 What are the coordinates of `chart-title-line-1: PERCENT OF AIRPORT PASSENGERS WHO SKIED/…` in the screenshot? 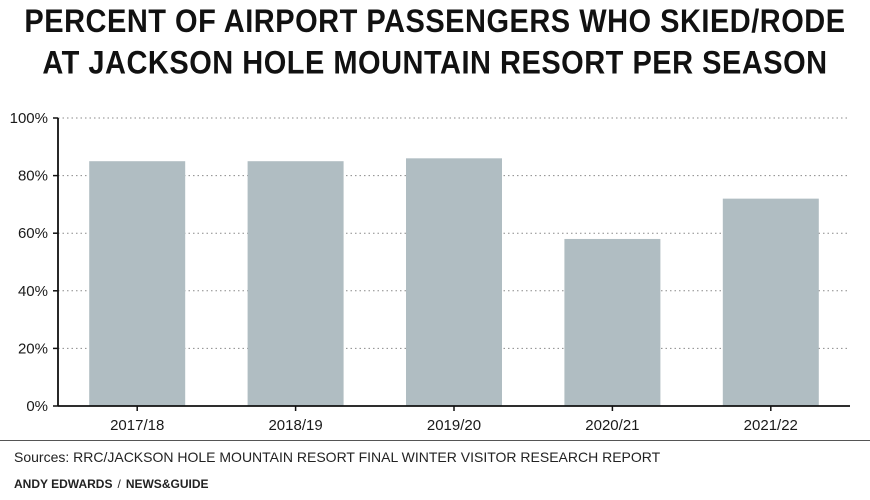 It's located at (435, 22).